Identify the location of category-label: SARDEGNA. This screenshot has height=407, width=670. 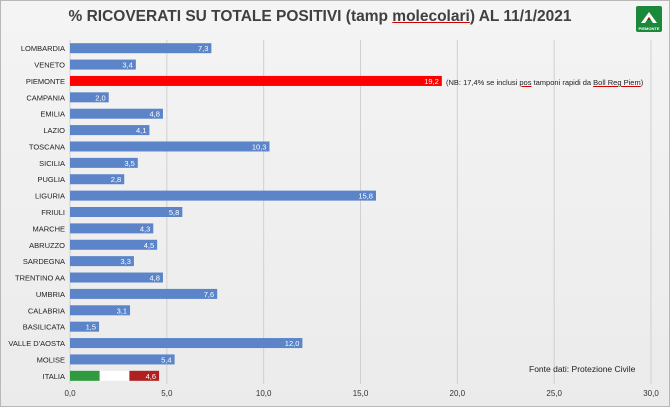
(44, 261).